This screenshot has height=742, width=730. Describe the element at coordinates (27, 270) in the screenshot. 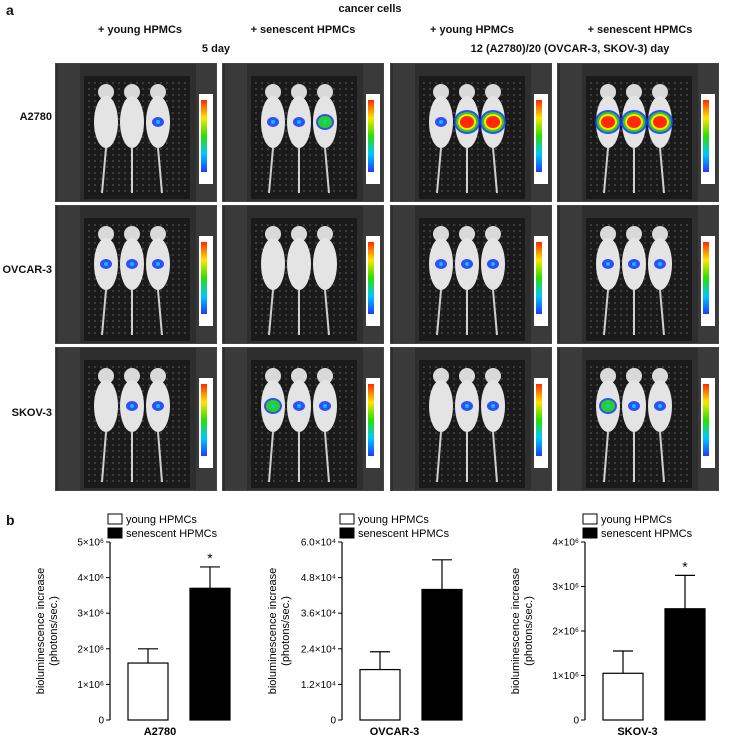

I see `row-label-ovcar3: OVCAR-3` at that location.